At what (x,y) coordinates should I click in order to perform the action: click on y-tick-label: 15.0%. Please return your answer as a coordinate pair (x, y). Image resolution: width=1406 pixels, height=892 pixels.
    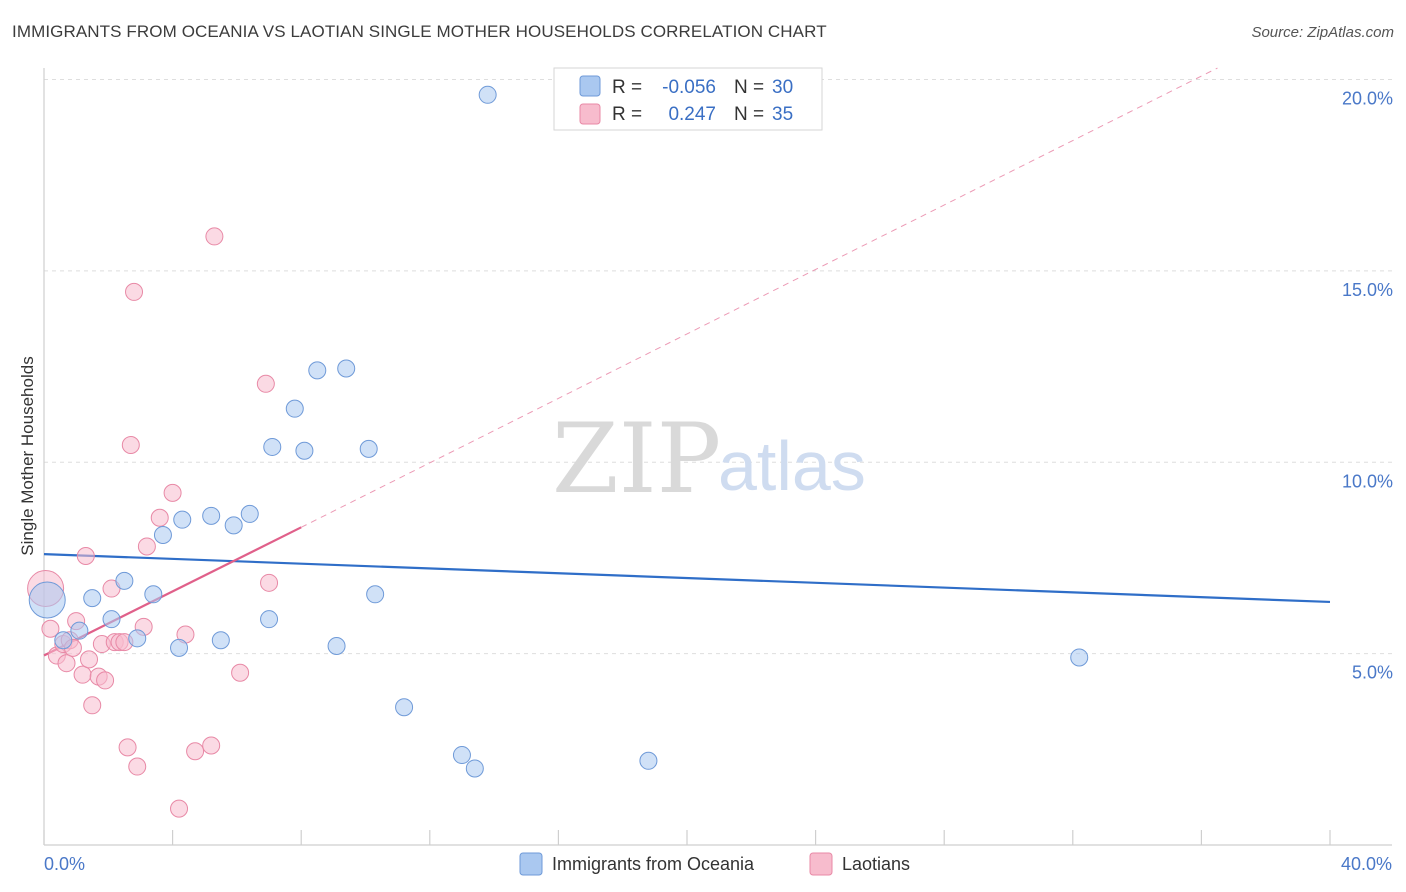
    Looking at the image, I should click on (1367, 290).